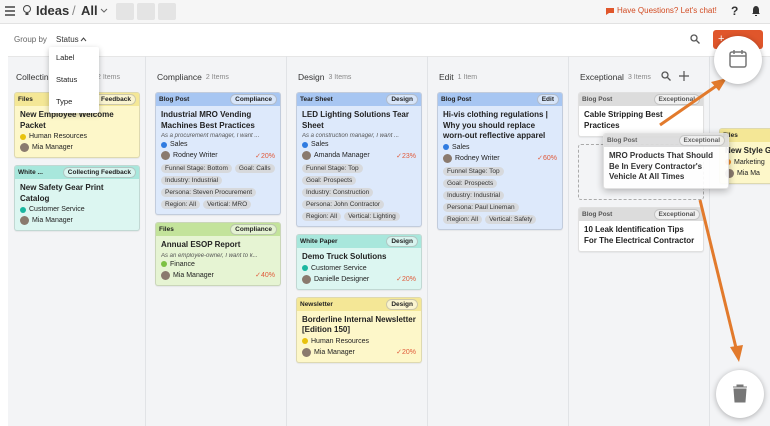 This screenshot has width=770, height=426. I want to click on card-type: Tear Sheet, so click(316, 99).